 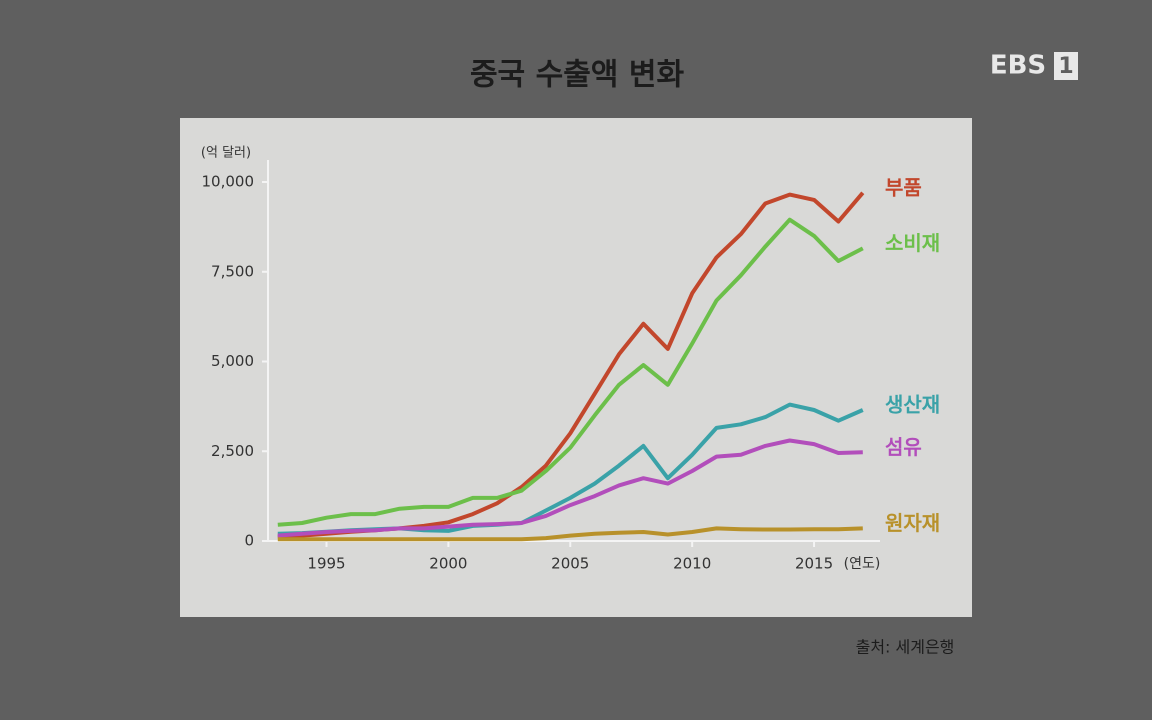 I want to click on channel-box, so click(x=1066, y=66).